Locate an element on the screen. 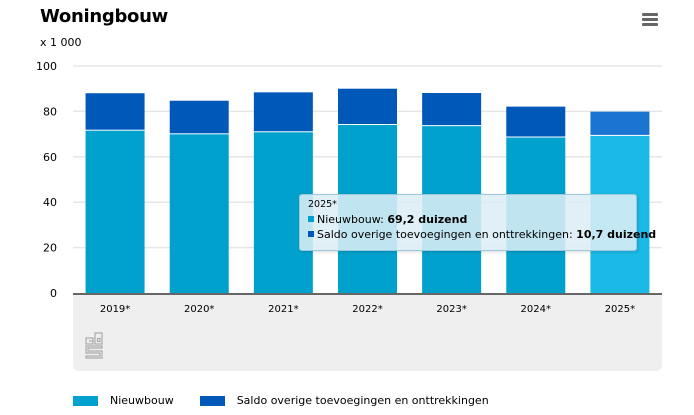 The image size is (694, 415). y-tick-label: 40 is located at coordinates (50, 202).